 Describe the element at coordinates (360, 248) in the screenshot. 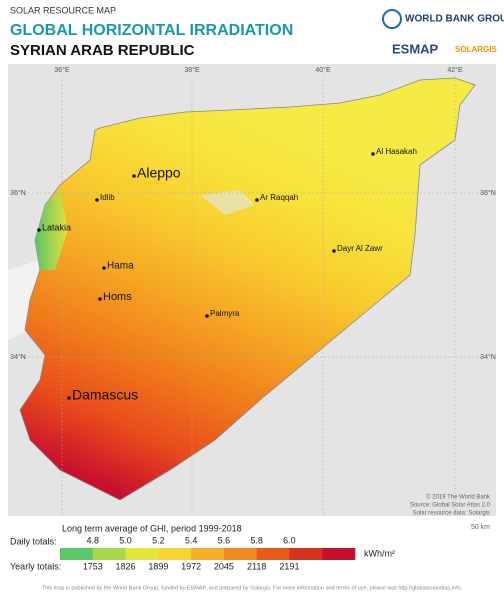

I see `city-label: Dayr Al Zawr` at that location.